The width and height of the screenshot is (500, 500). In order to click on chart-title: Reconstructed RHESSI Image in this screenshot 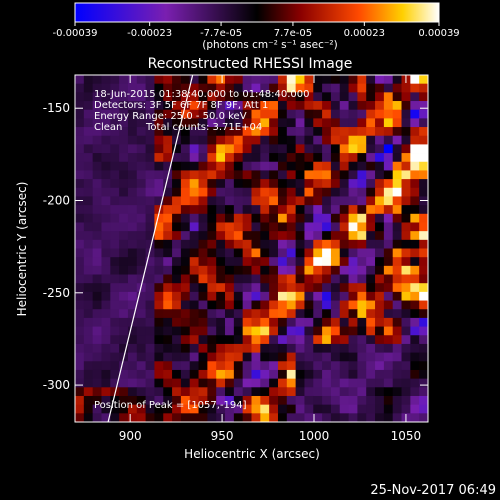, I will do `click(250, 64)`.